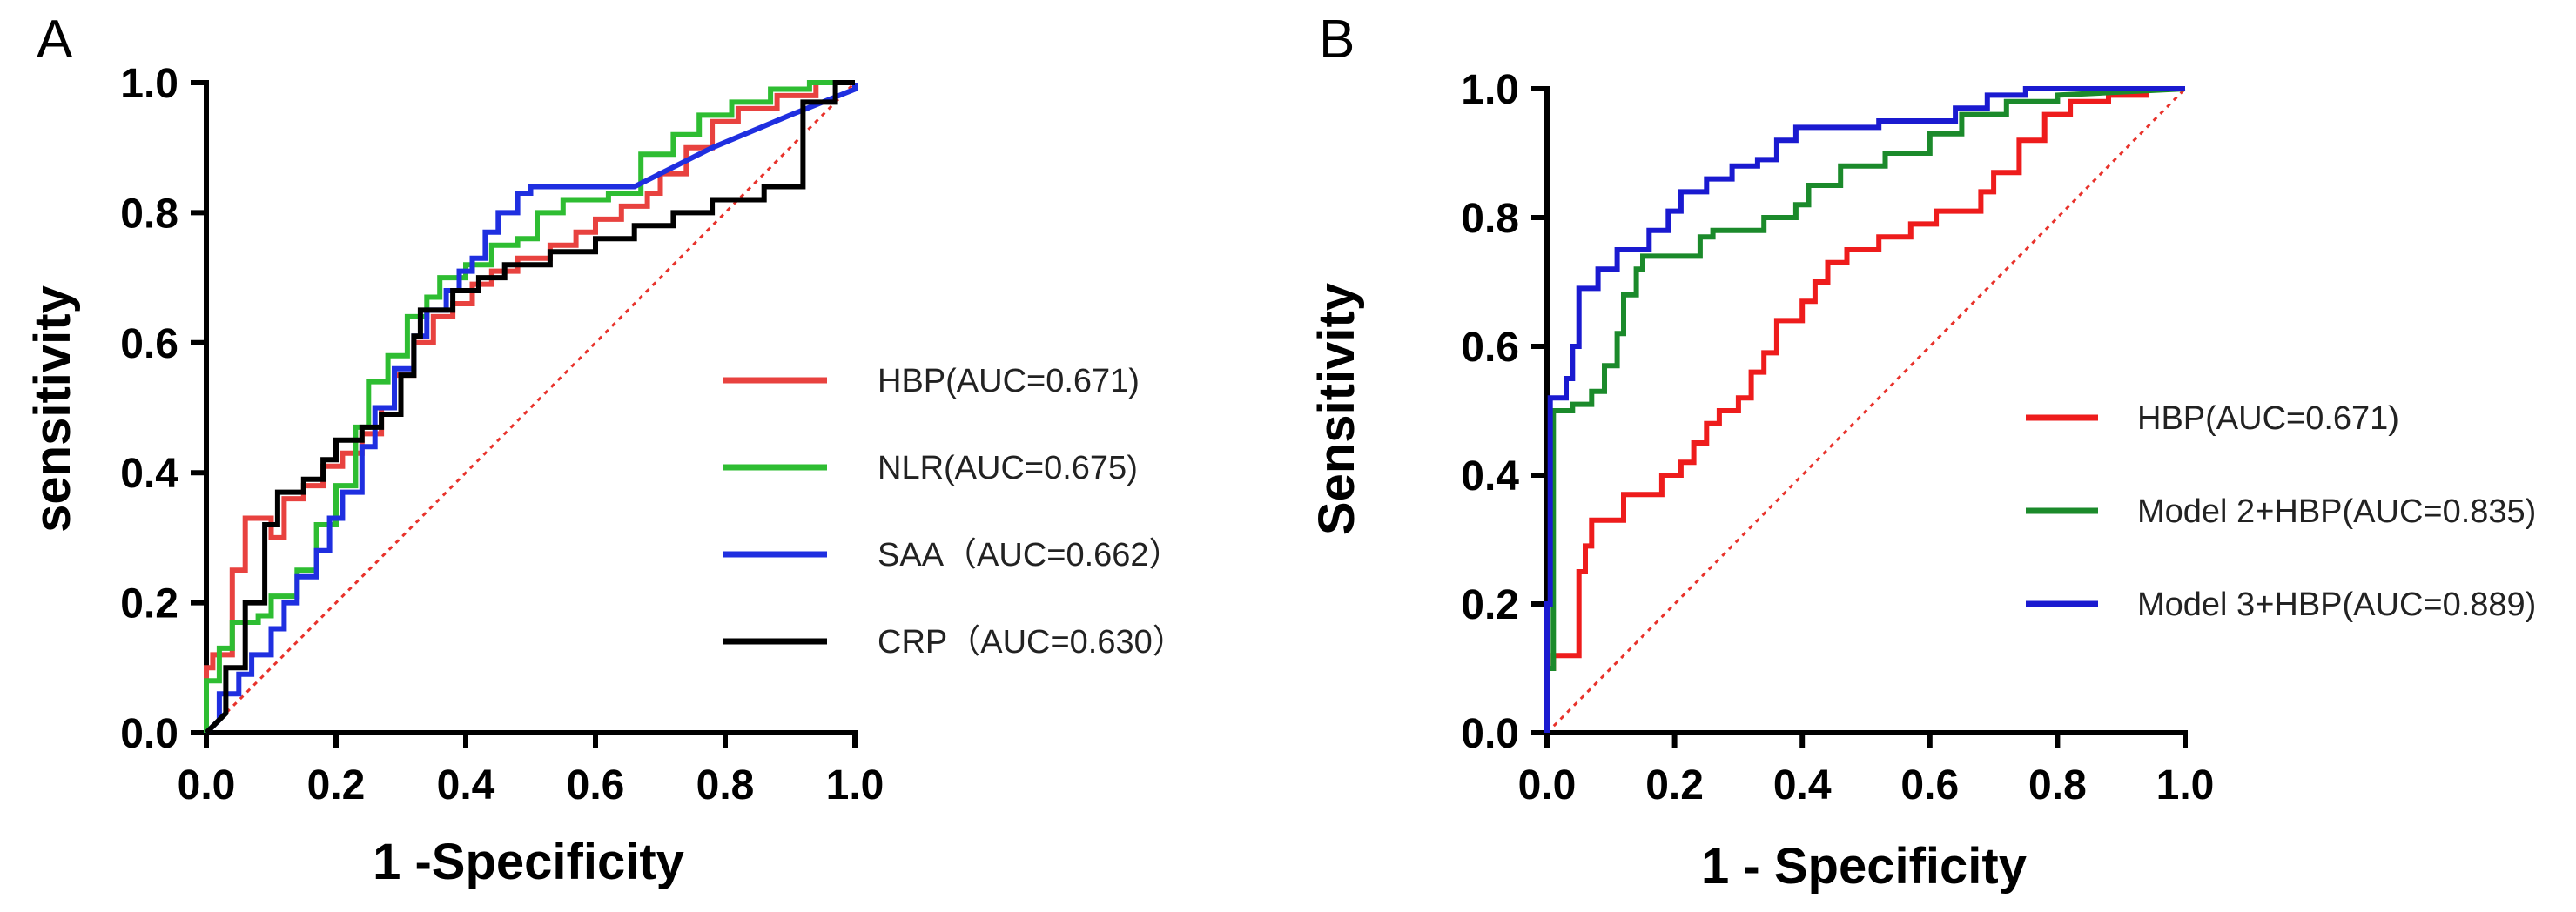 The height and width of the screenshot is (912, 2576). What do you see at coordinates (528, 862) in the screenshot?
I see `panel-a-x-axis-title: 1 -Specificity` at bounding box center [528, 862].